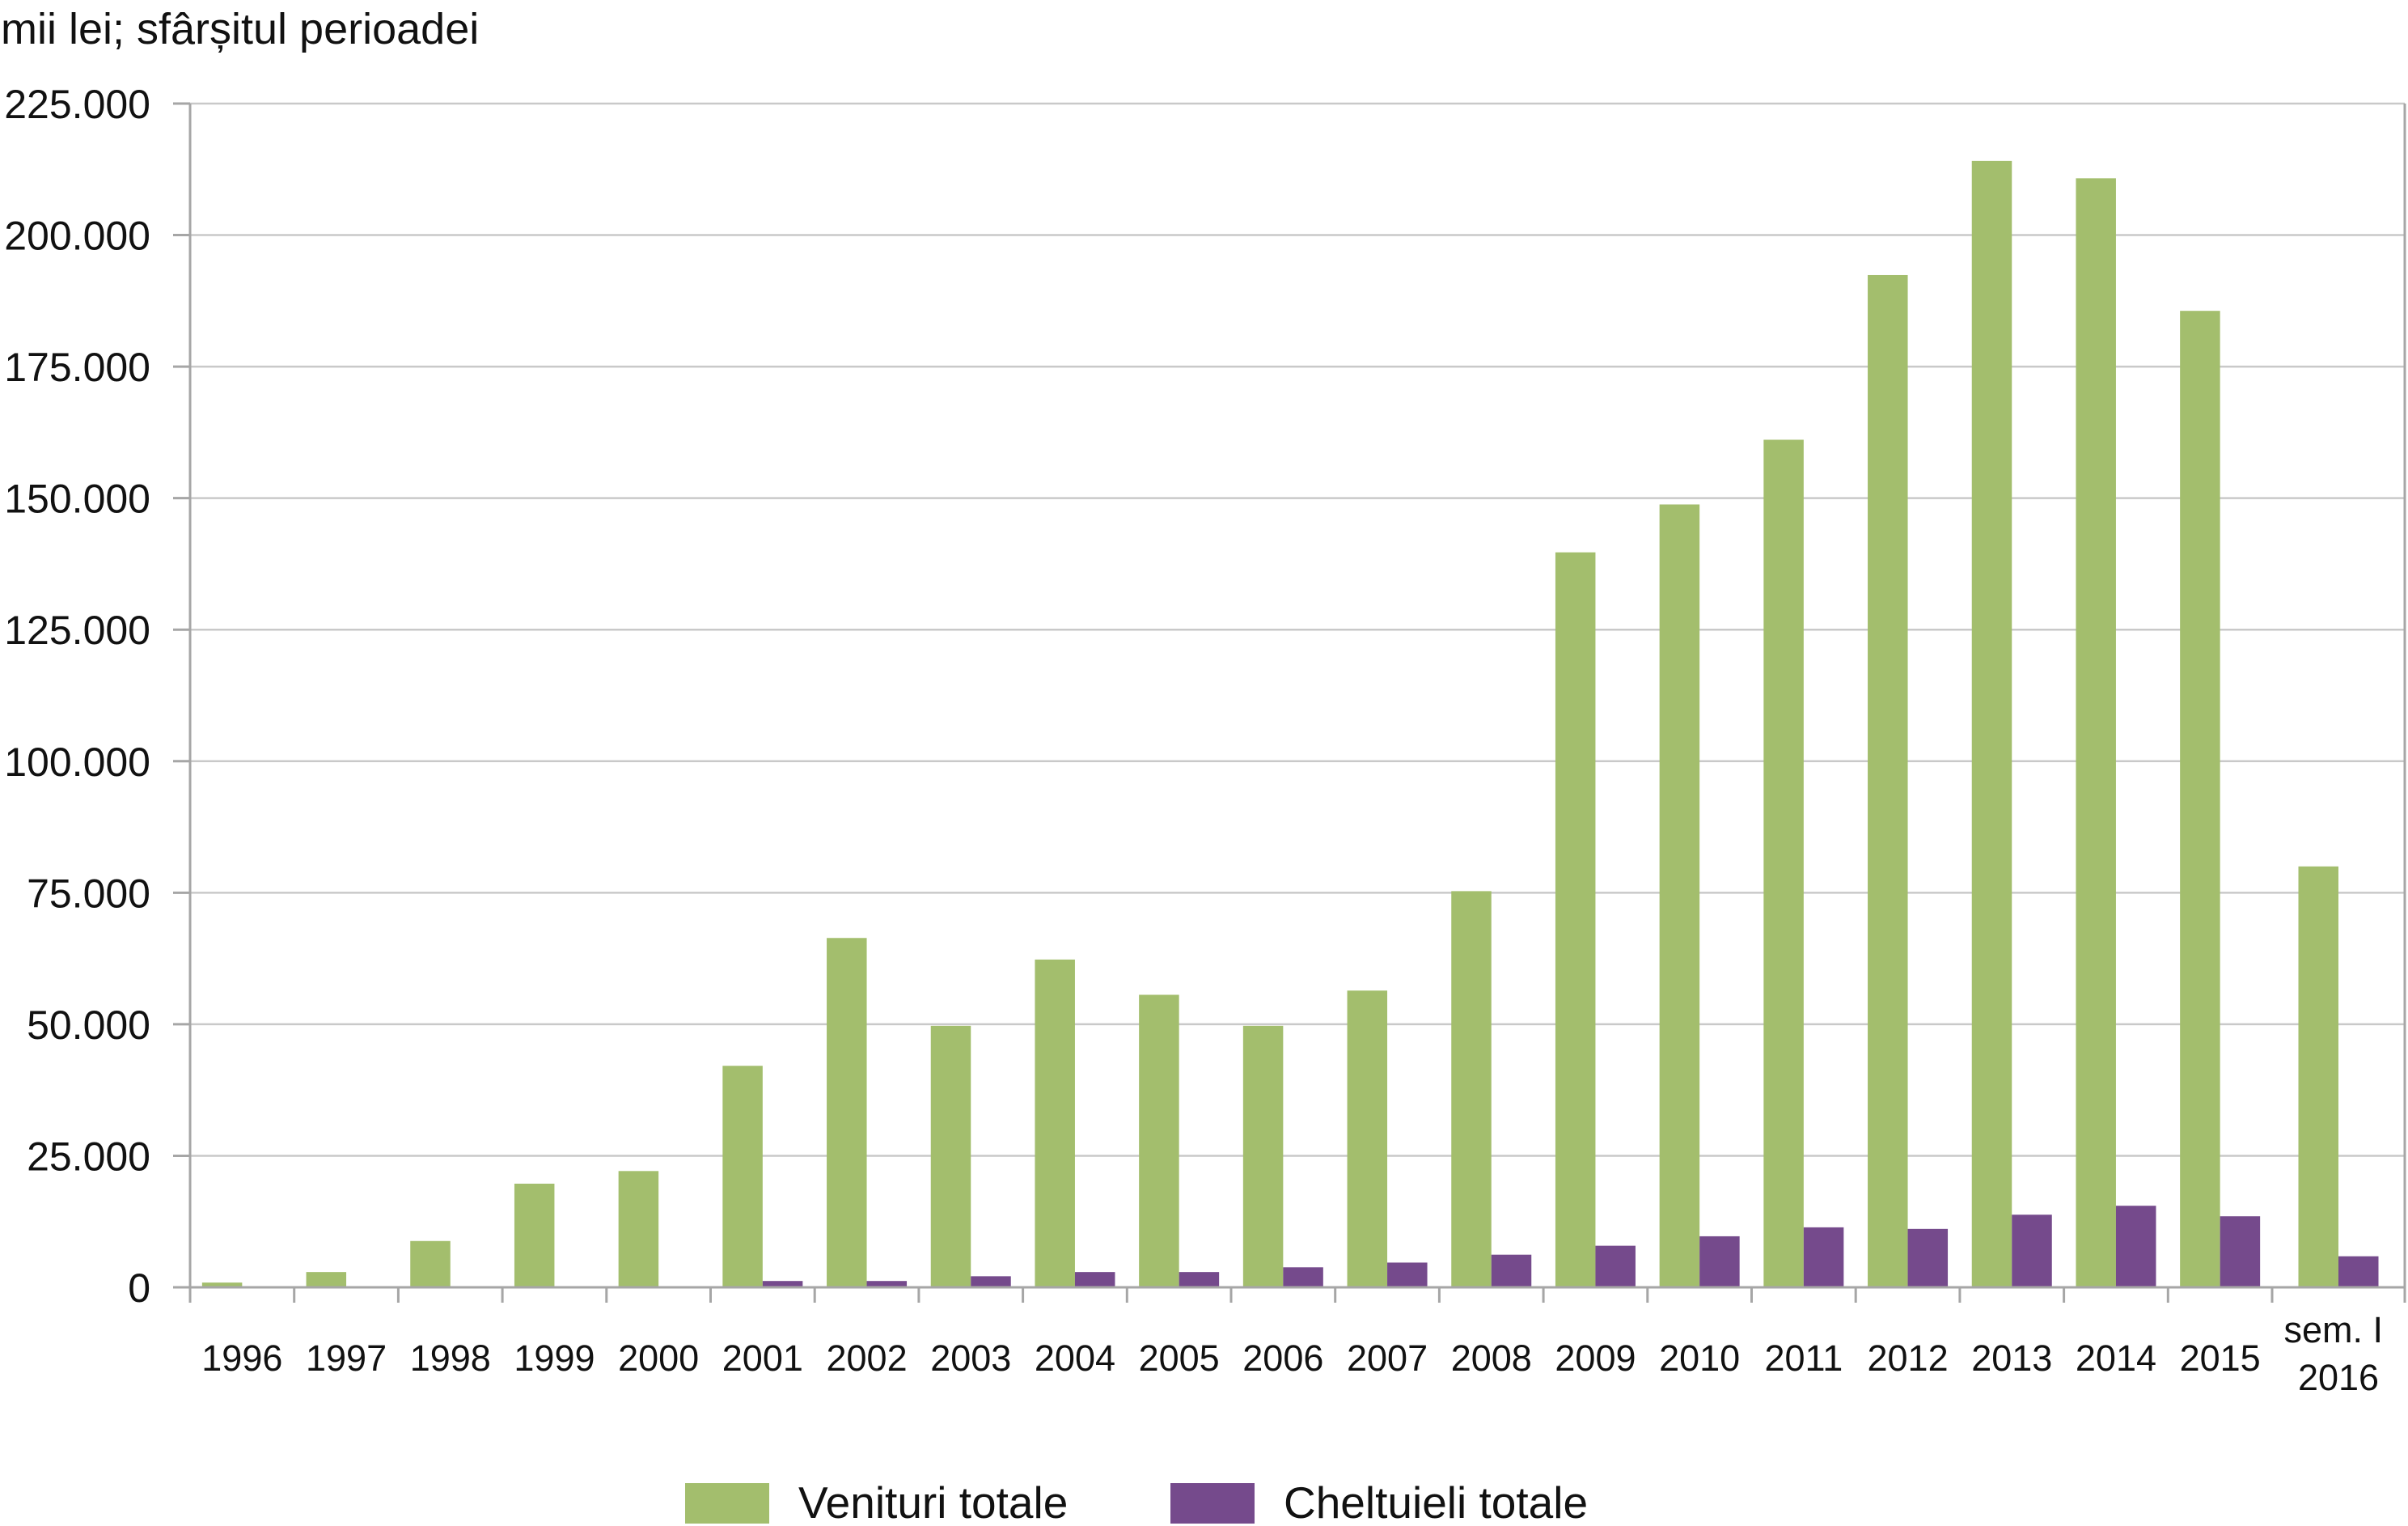 This screenshot has height=1526, width=2408. Describe the element at coordinates (240, 29) in the screenshot. I see `y-axis-unit-label: mii lei; sfârșitul perioadei` at that location.